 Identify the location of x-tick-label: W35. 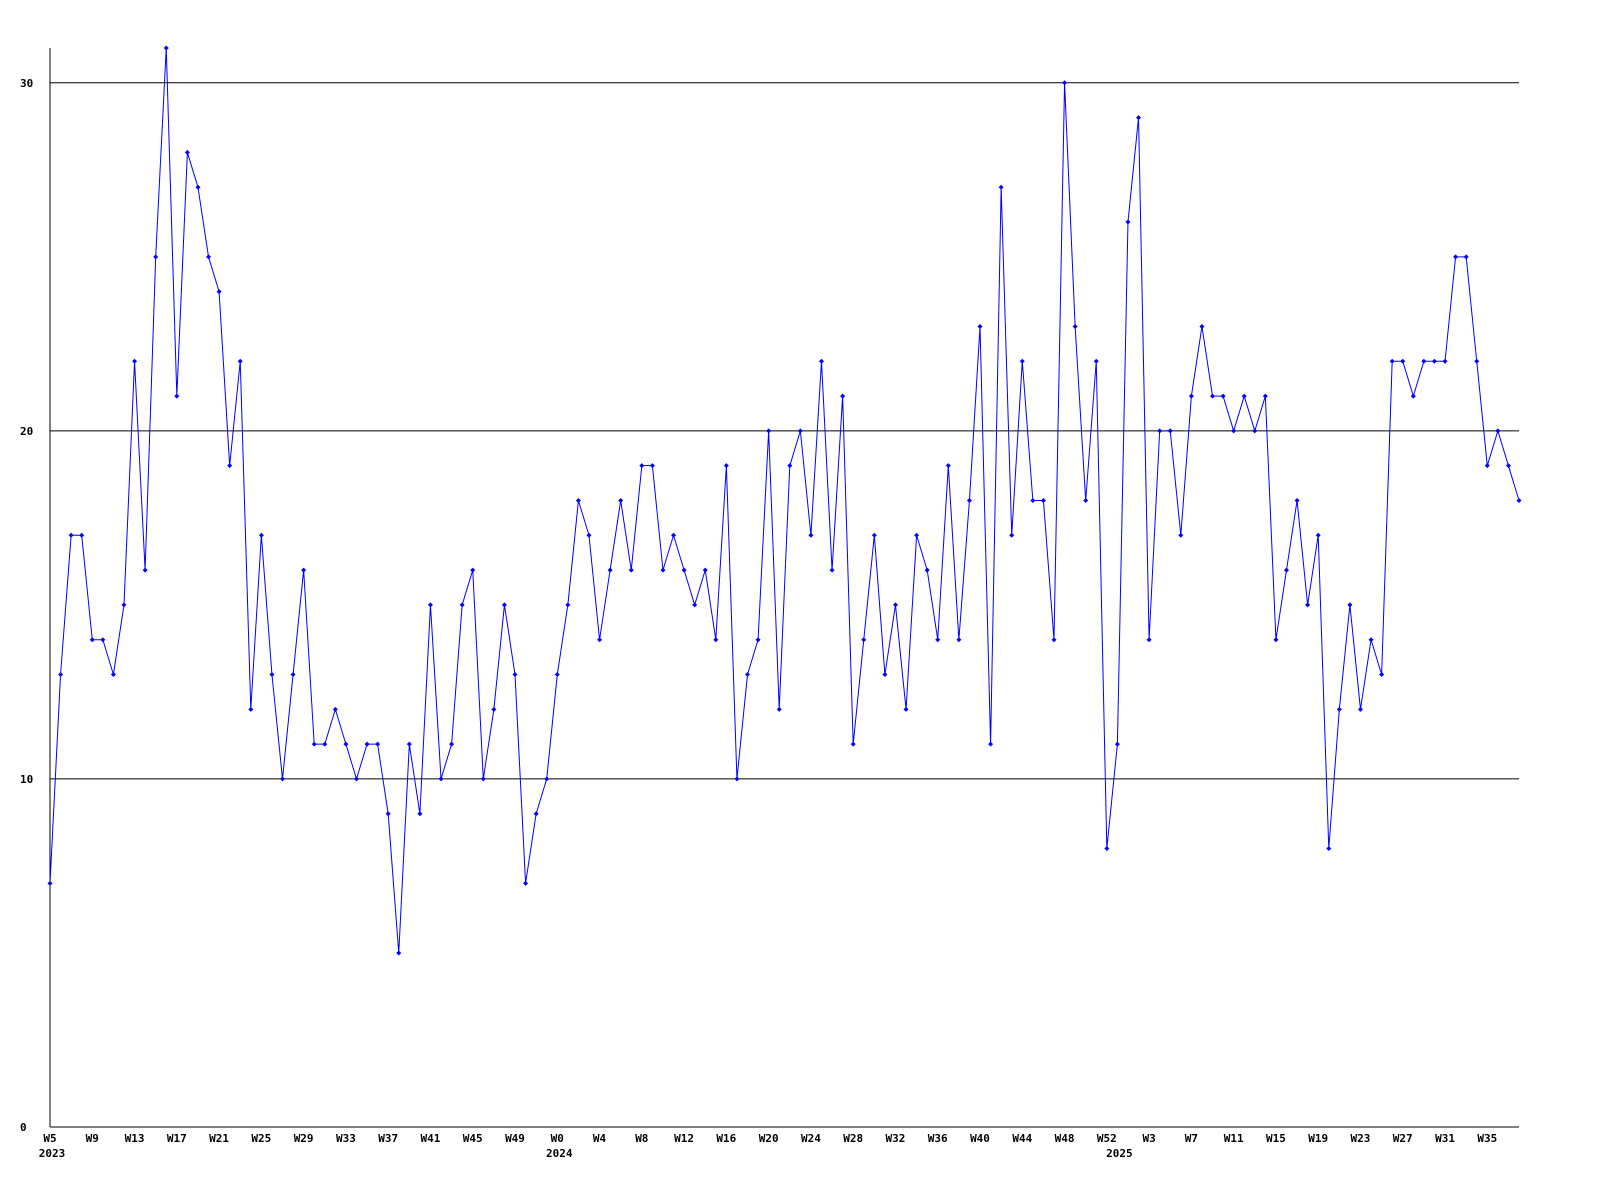
(1487, 1138).